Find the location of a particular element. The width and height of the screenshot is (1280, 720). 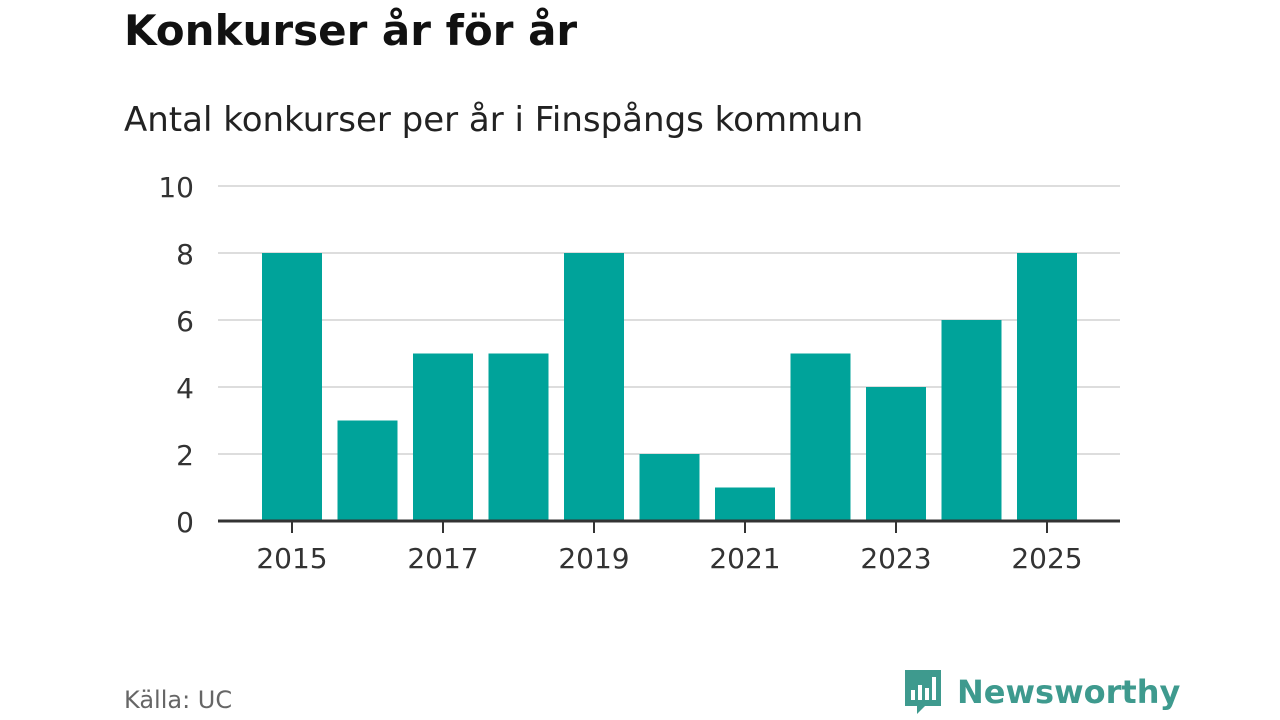

newsworthy-logo-icon is located at coordinates (923, 692).